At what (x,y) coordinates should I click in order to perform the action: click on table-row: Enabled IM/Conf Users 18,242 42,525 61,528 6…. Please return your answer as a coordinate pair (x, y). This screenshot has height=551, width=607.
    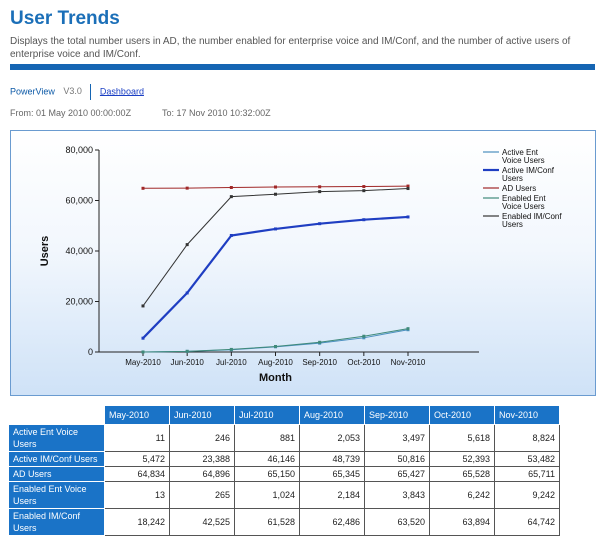
    Looking at the image, I should click on (284, 522).